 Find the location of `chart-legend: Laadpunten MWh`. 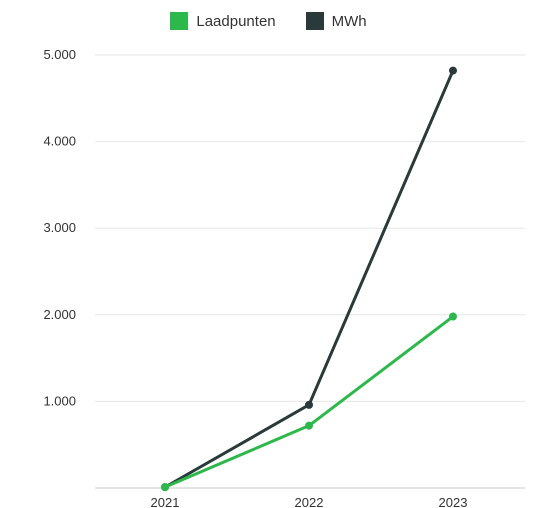

chart-legend: Laadpunten MWh is located at coordinates (268, 21).